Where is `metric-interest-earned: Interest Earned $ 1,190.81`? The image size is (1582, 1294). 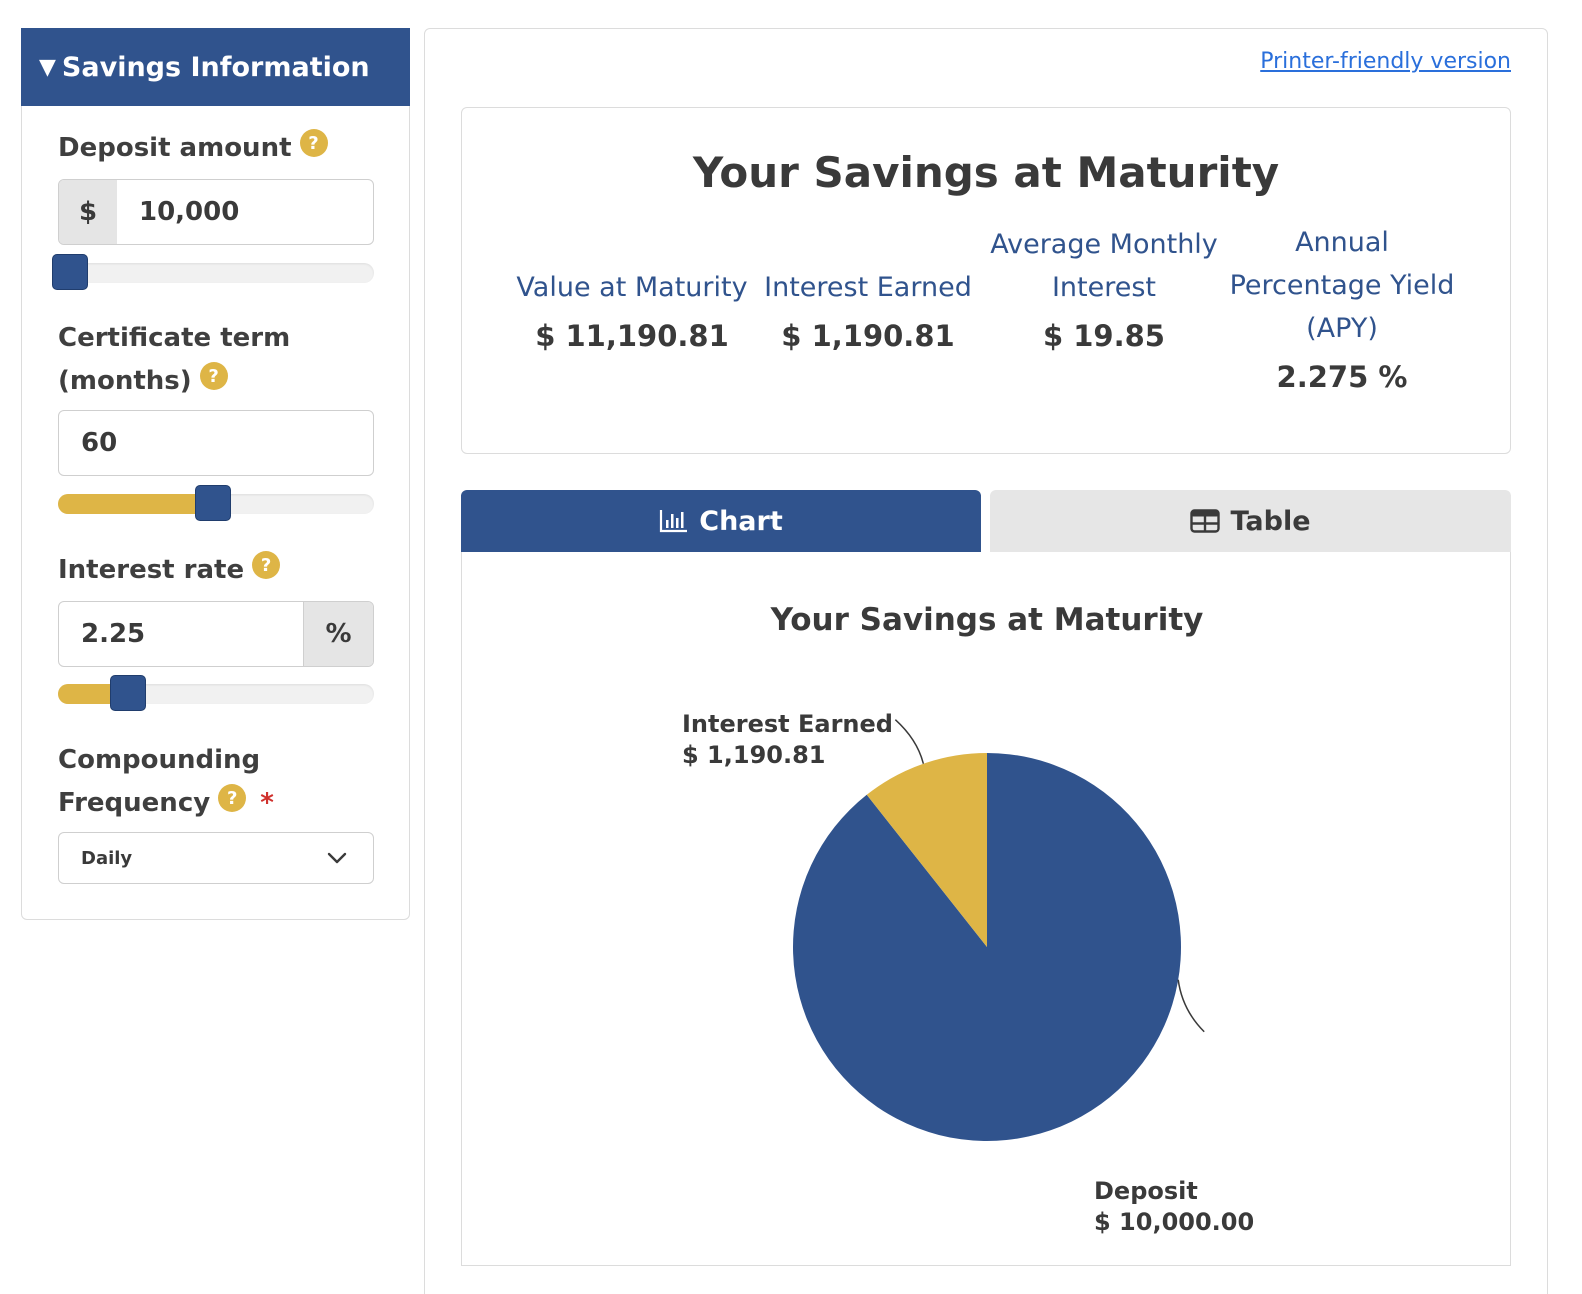 metric-interest-earned: Interest Earned $ 1,190.81 is located at coordinates (868, 309).